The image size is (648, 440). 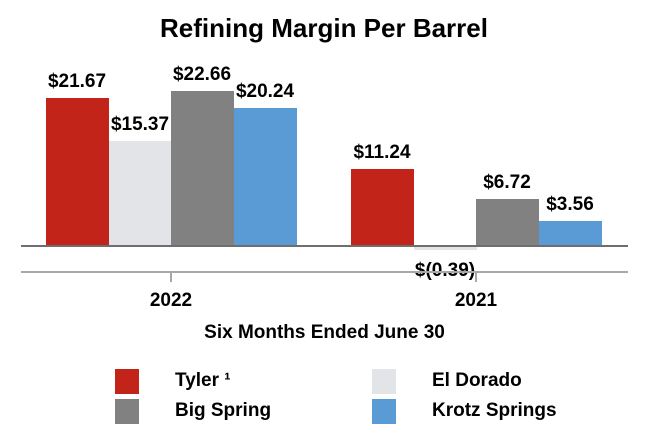 I want to click on bar-tyler-2022, so click(x=77, y=171).